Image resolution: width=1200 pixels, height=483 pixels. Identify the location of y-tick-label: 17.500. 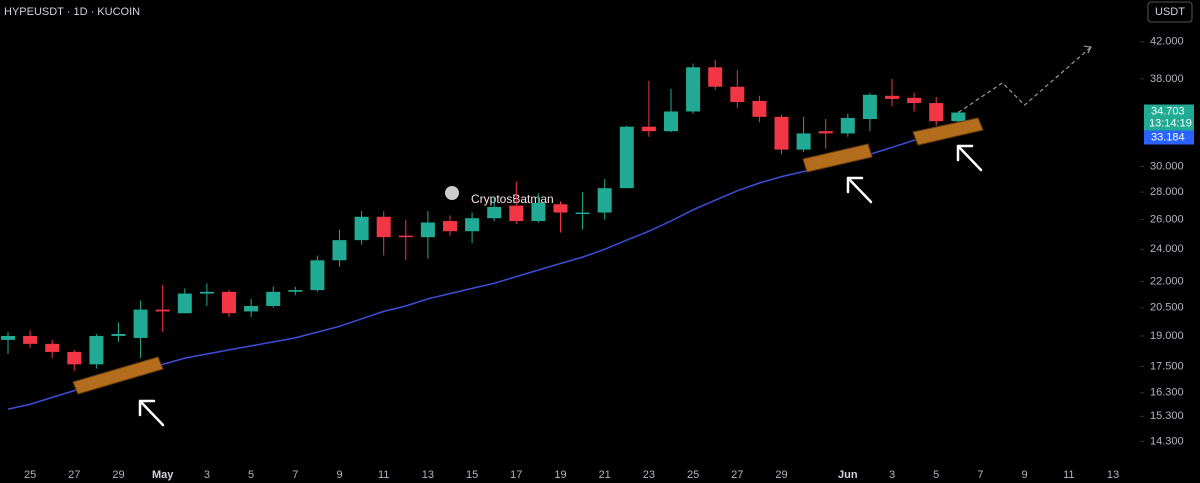
(1167, 366).